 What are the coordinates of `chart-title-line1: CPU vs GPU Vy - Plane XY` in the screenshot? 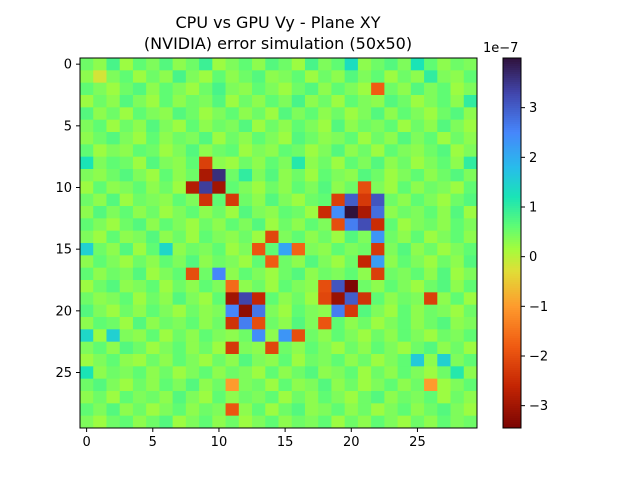 It's located at (278, 22).